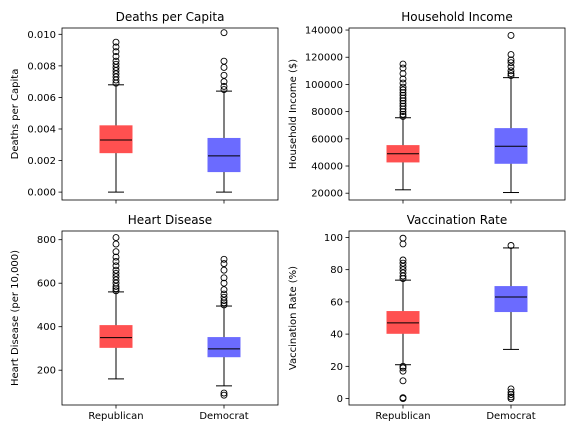 Image resolution: width=576 pixels, height=432 pixels. Describe the element at coordinates (15, 114) in the screenshot. I see `y-axis-label: Deaths per Capita` at that location.